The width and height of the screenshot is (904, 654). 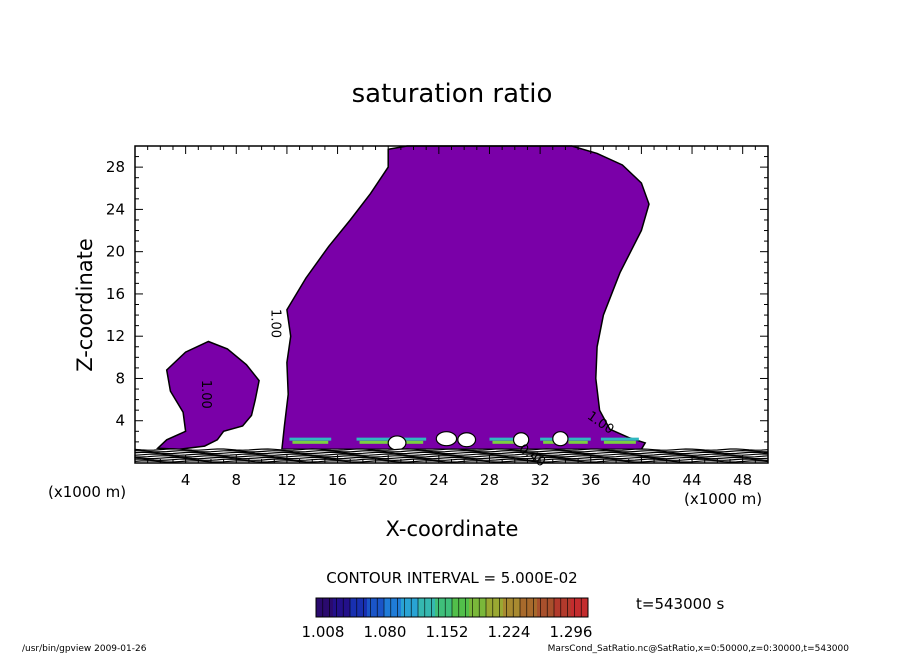 I want to click on x-tick-label: 24, so click(x=438, y=480).